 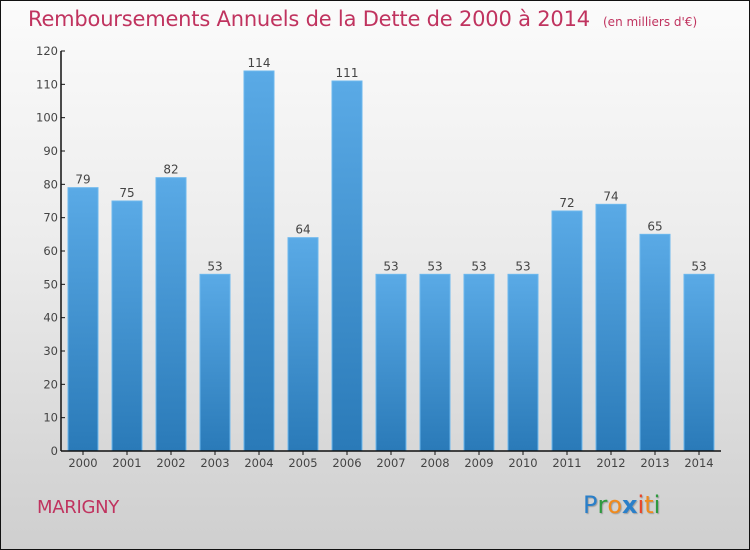 What do you see at coordinates (47, 51) in the screenshot?
I see `y-tick-label-120: 120` at bounding box center [47, 51].